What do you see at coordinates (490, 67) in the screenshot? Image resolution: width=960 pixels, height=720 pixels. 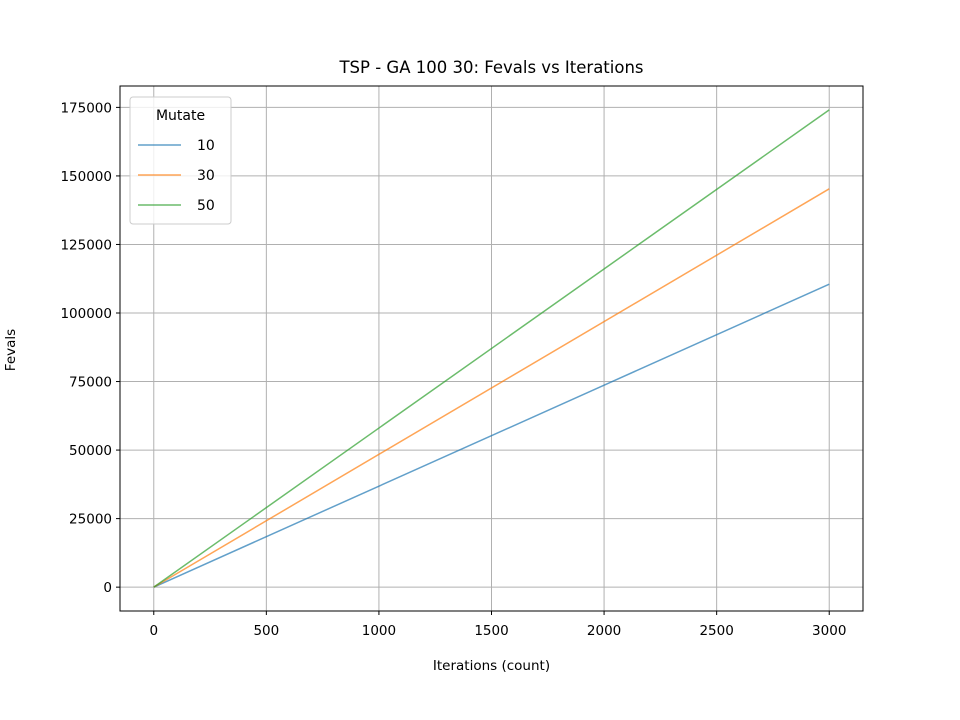 I see `chart-title: TSP - GA 100 30: Fevals vs Iterations` at bounding box center [490, 67].